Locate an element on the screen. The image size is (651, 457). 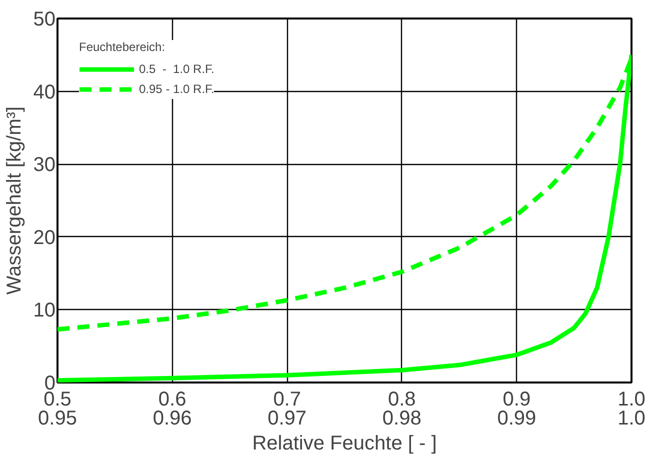
x-axis-title: Relative Feuchte [ - ] is located at coordinates (344, 443).